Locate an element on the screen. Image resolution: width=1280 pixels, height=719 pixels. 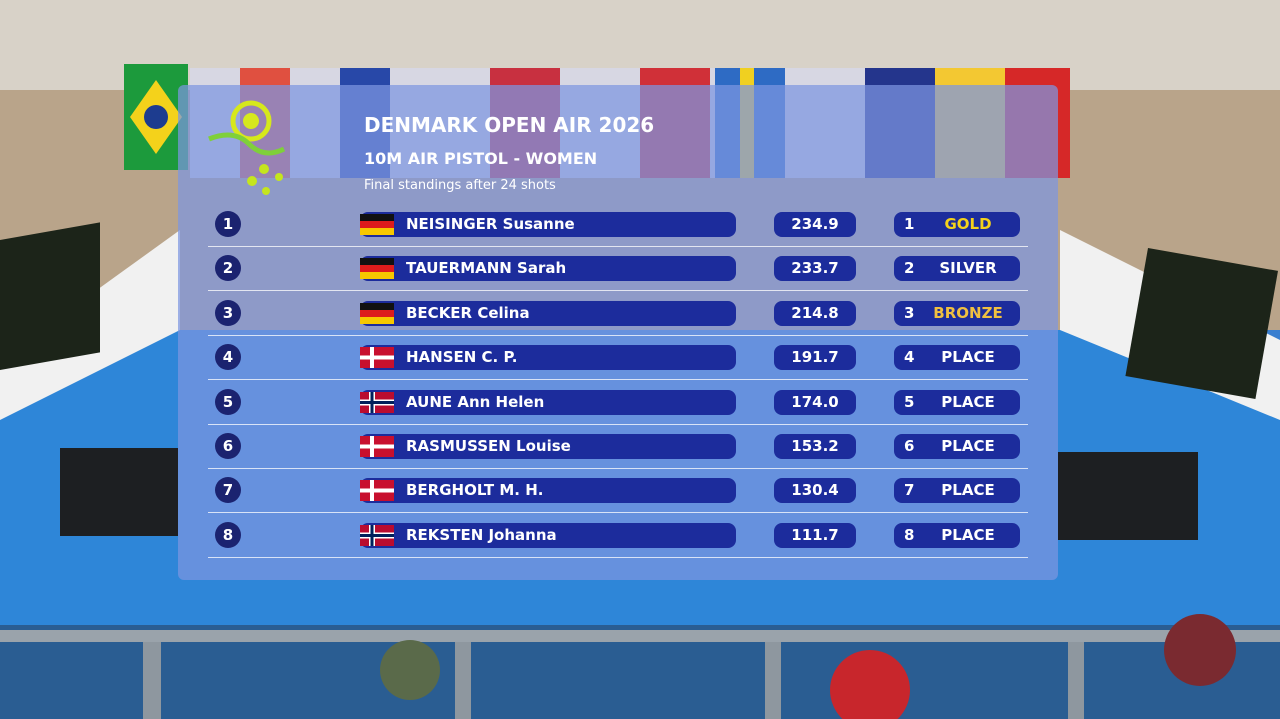
place-bar: 8 PLACE is located at coordinates (957, 535).